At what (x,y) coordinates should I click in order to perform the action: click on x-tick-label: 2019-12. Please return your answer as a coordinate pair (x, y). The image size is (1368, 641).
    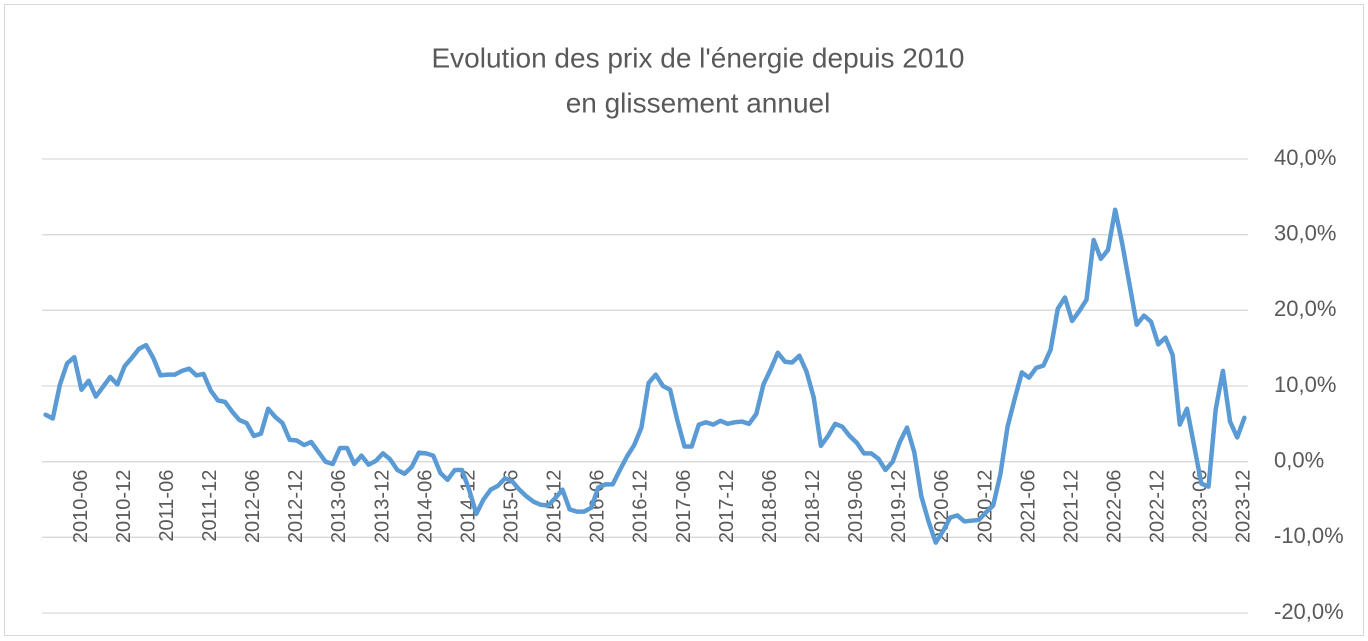
    Looking at the image, I should click on (899, 506).